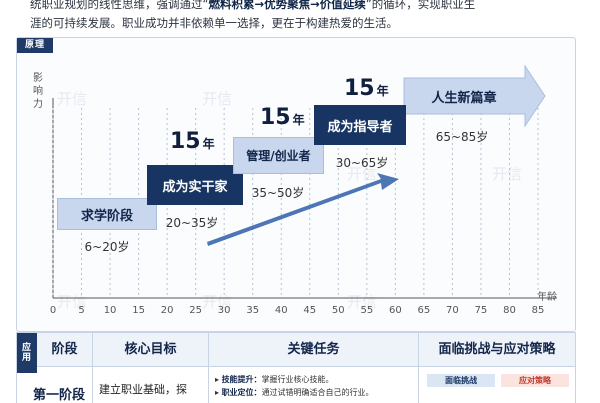 The height and width of the screenshot is (403, 600). Describe the element at coordinates (481, 310) in the screenshot. I see `x-tick-label: 75` at that location.